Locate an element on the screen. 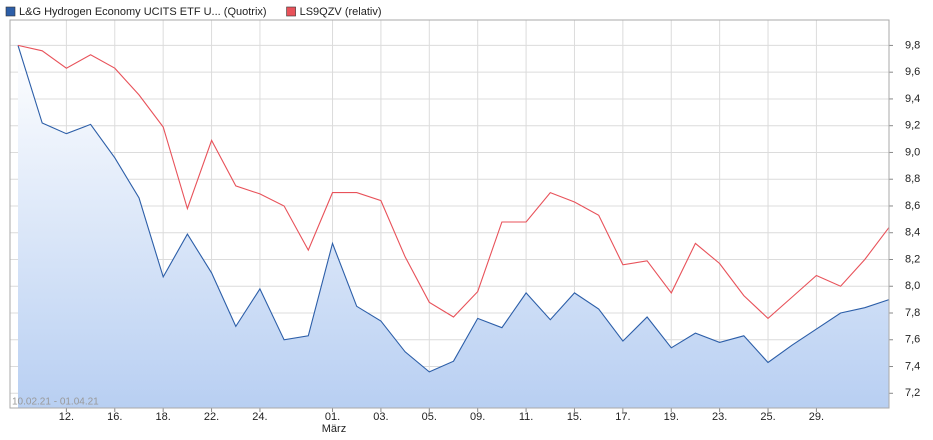  x-tick-label: 17. is located at coordinates (622, 417).